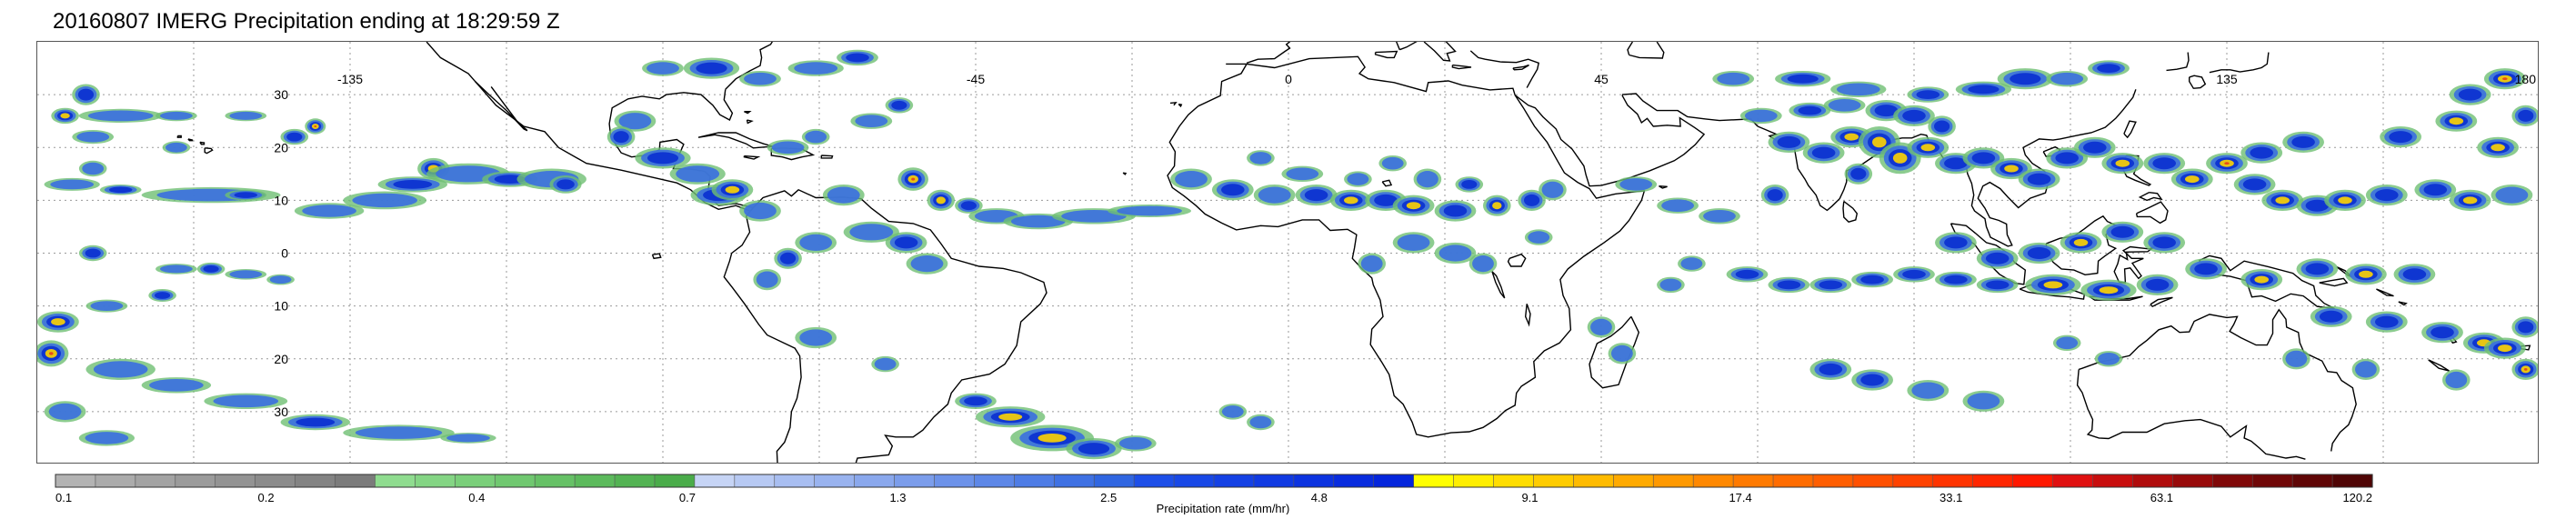 The height and width of the screenshot is (519, 2576). I want to click on lon-label: 45, so click(1601, 79).